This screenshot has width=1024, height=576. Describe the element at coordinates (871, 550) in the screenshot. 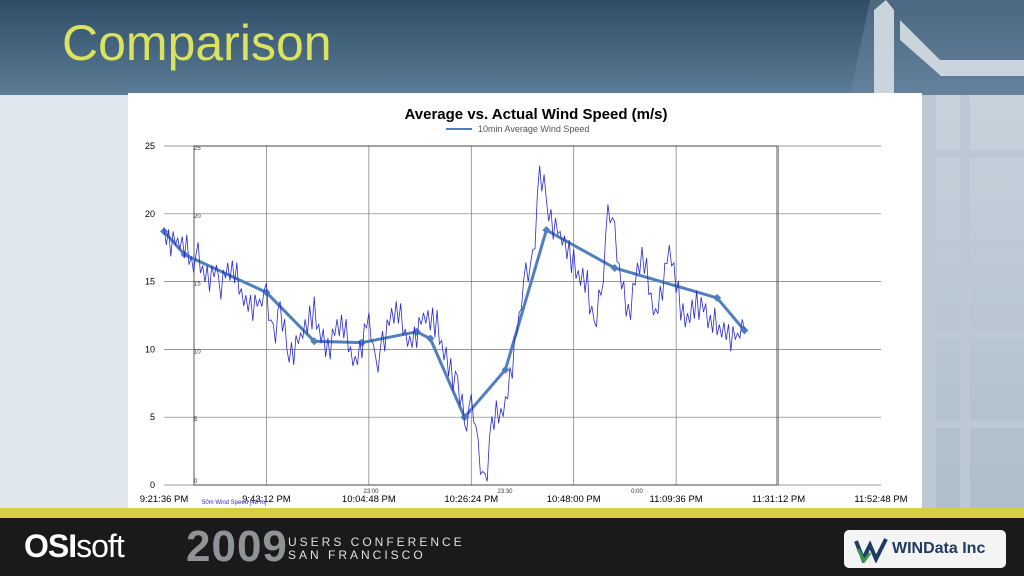

I see `windata-wave-icon` at that location.